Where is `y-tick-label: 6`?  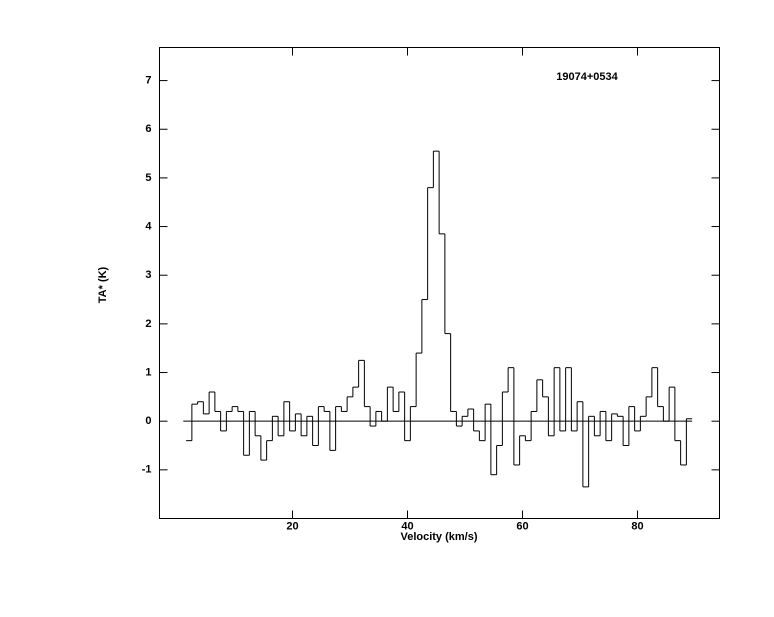 y-tick-label: 6 is located at coordinates (148, 129).